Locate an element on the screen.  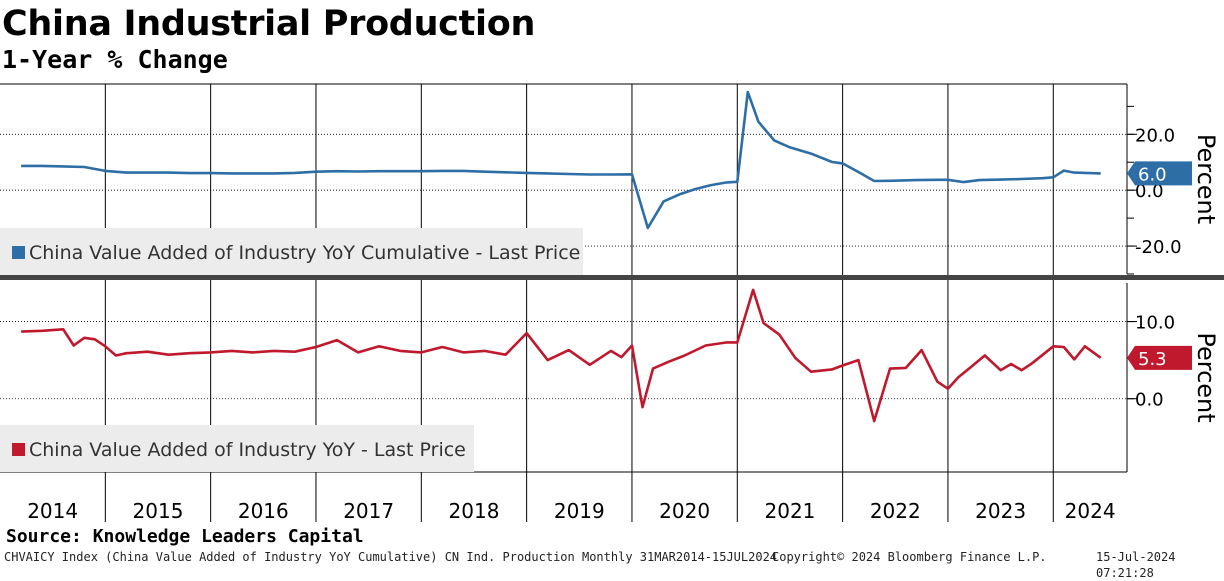
x-tick-label: 2021 is located at coordinates (790, 511).